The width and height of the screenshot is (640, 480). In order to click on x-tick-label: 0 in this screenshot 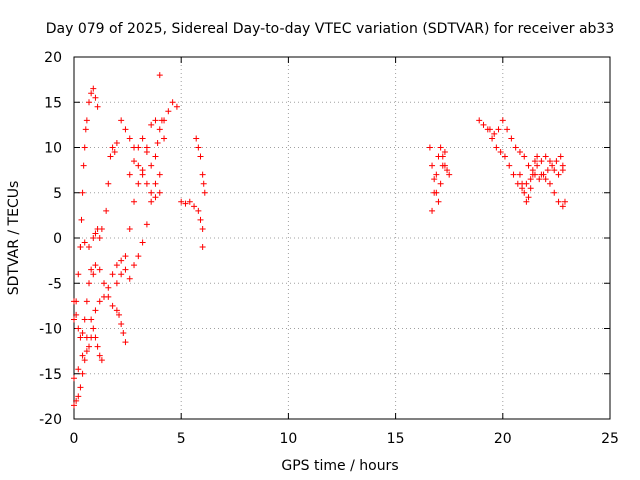, I will do `click(74, 439)`.